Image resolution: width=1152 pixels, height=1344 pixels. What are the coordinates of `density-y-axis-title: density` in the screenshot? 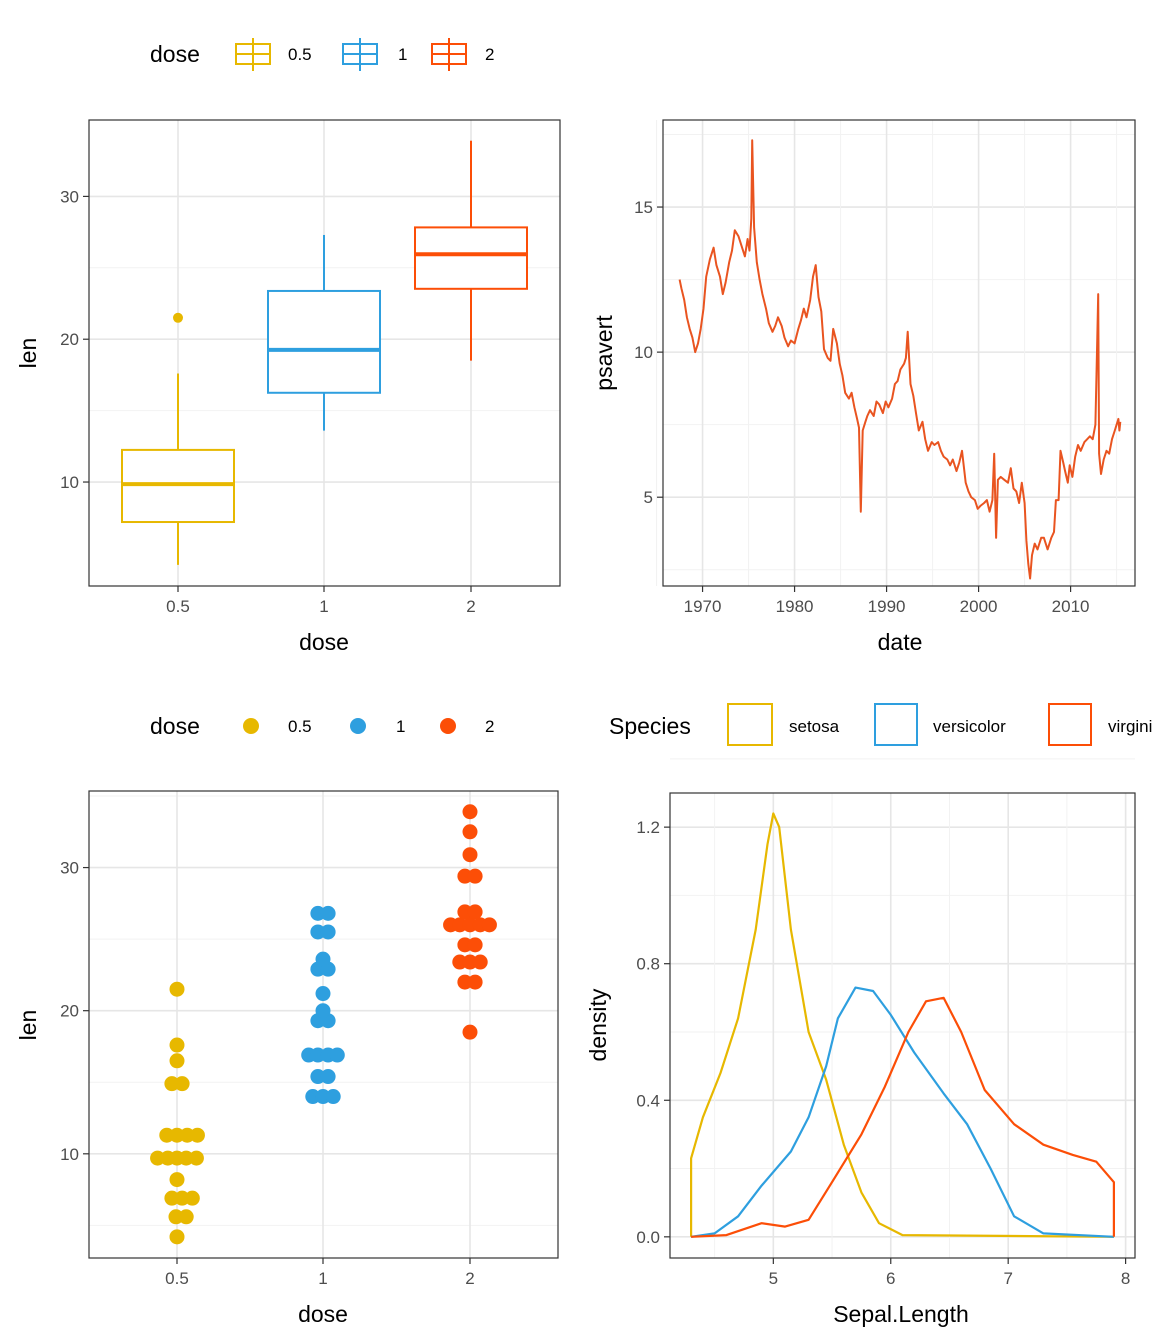 It's located at (598, 1024).